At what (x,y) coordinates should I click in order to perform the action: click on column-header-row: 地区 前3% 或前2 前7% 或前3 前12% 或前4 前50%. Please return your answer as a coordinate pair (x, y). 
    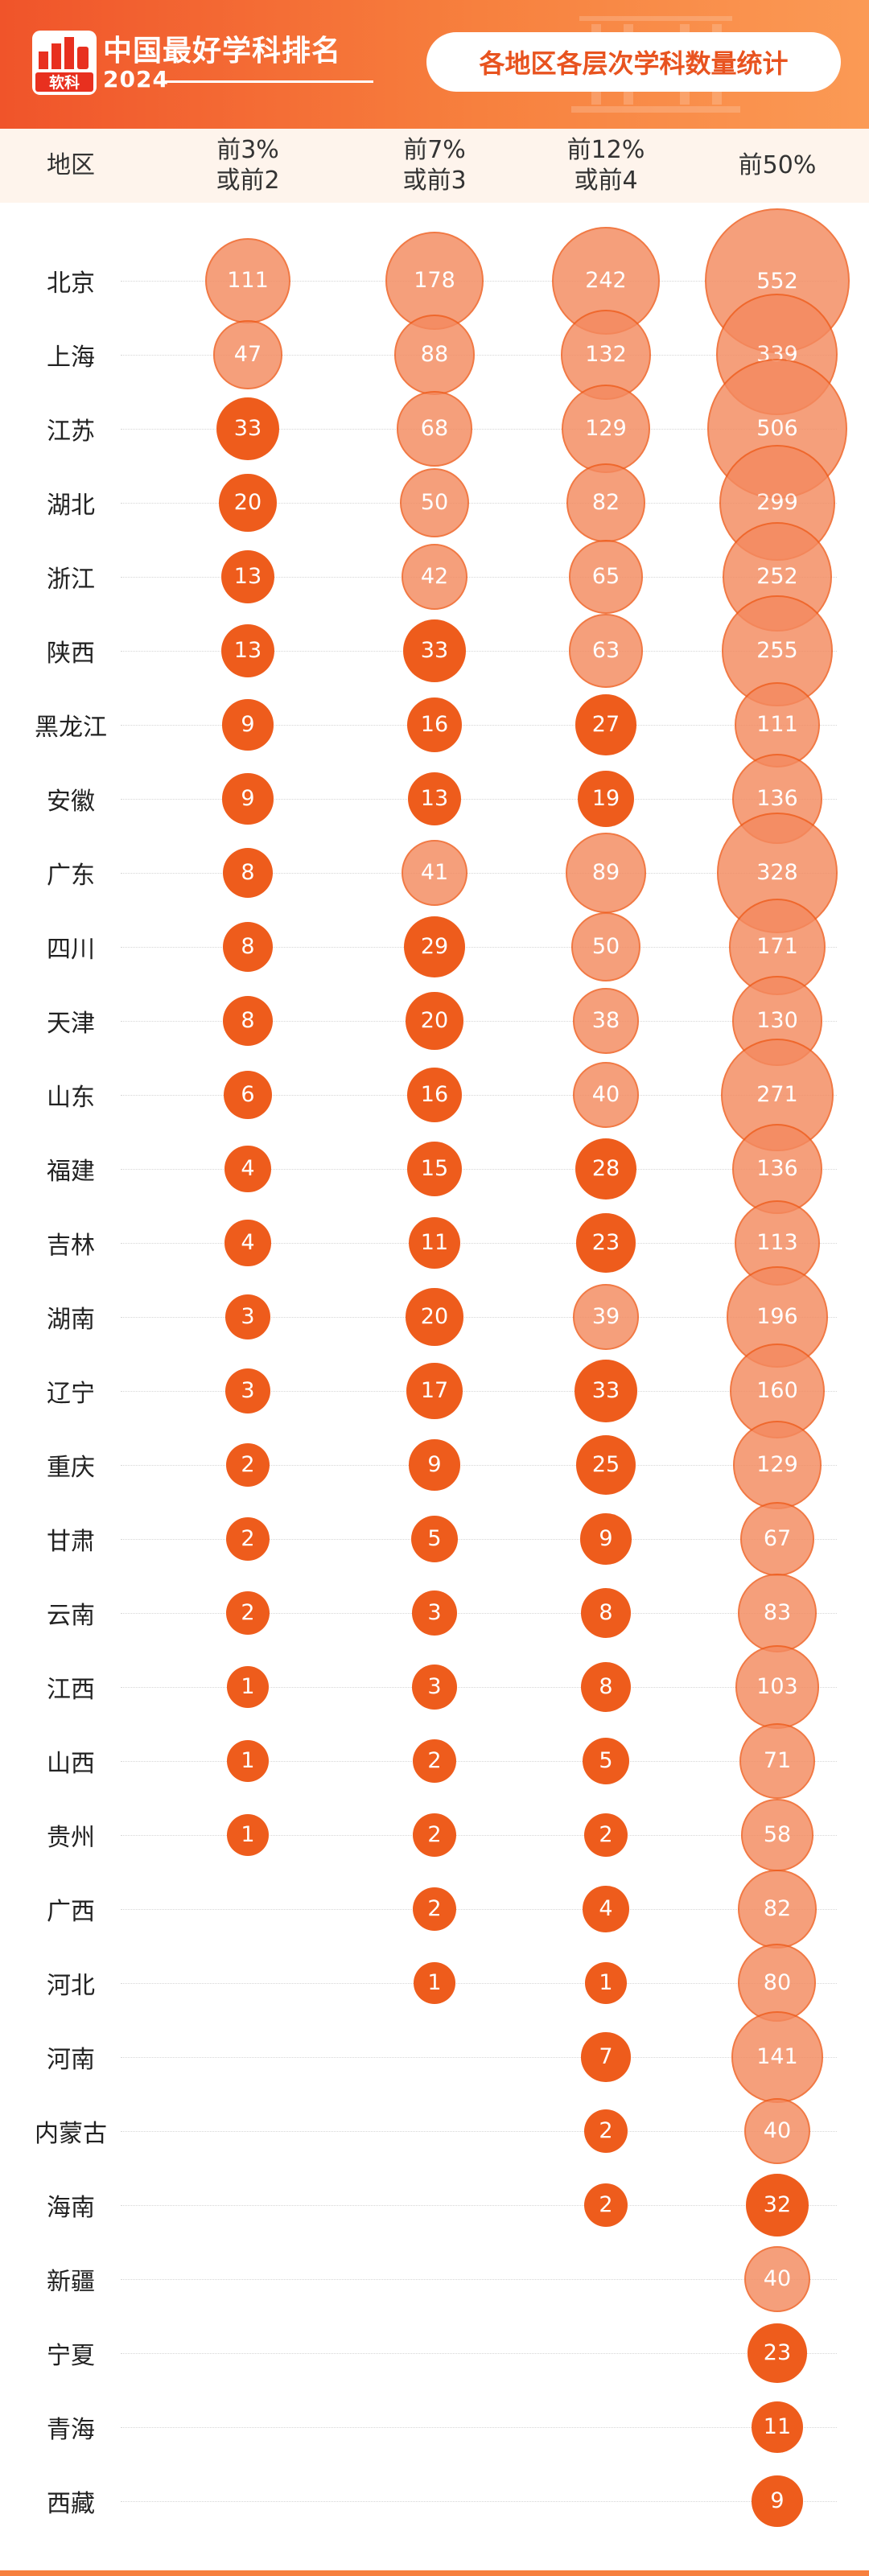
    Looking at the image, I should click on (434, 166).